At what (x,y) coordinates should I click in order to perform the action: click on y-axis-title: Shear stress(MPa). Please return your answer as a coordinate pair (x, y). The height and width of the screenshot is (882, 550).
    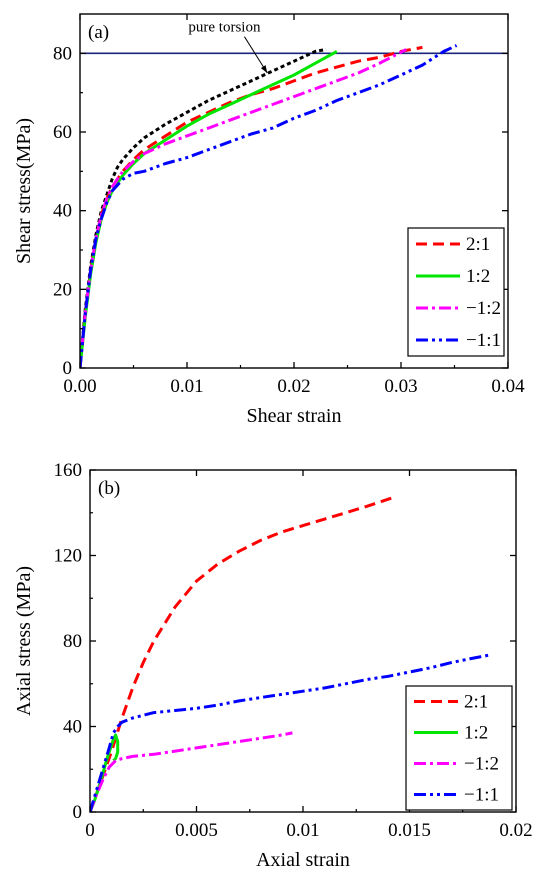
    Looking at the image, I should click on (24, 191).